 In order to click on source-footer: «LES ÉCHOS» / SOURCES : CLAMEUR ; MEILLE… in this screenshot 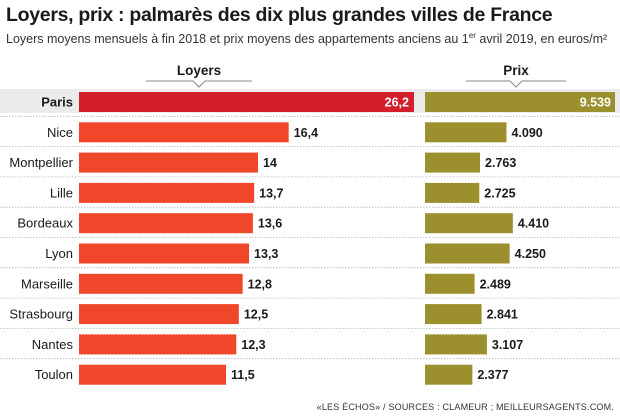, I will do `click(465, 407)`.